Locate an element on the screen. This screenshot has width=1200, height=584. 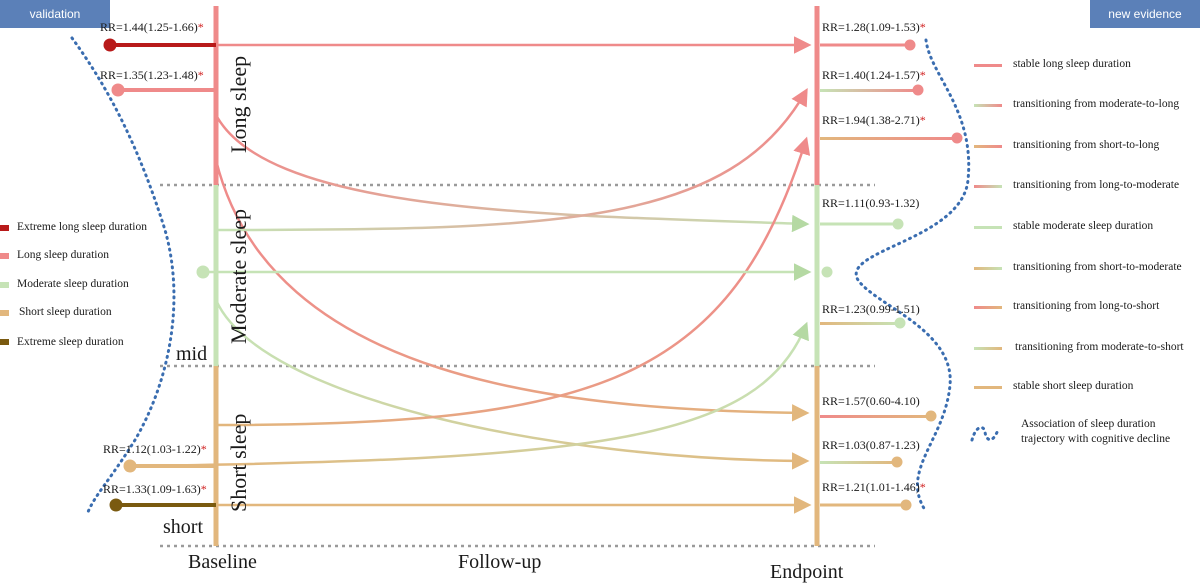
marker-mid: mid is located at coordinates (192, 354).